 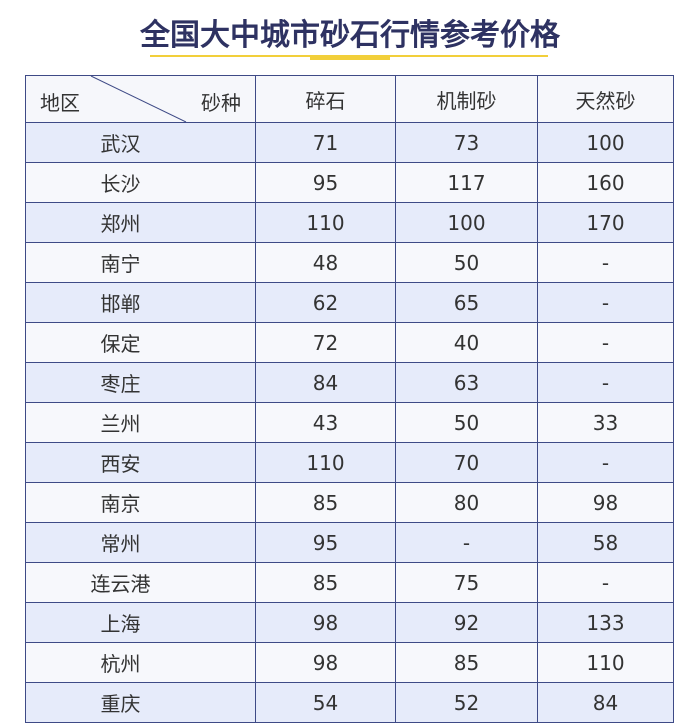 What do you see at coordinates (60, 103) in the screenshot?
I see `region-label: 地区` at bounding box center [60, 103].